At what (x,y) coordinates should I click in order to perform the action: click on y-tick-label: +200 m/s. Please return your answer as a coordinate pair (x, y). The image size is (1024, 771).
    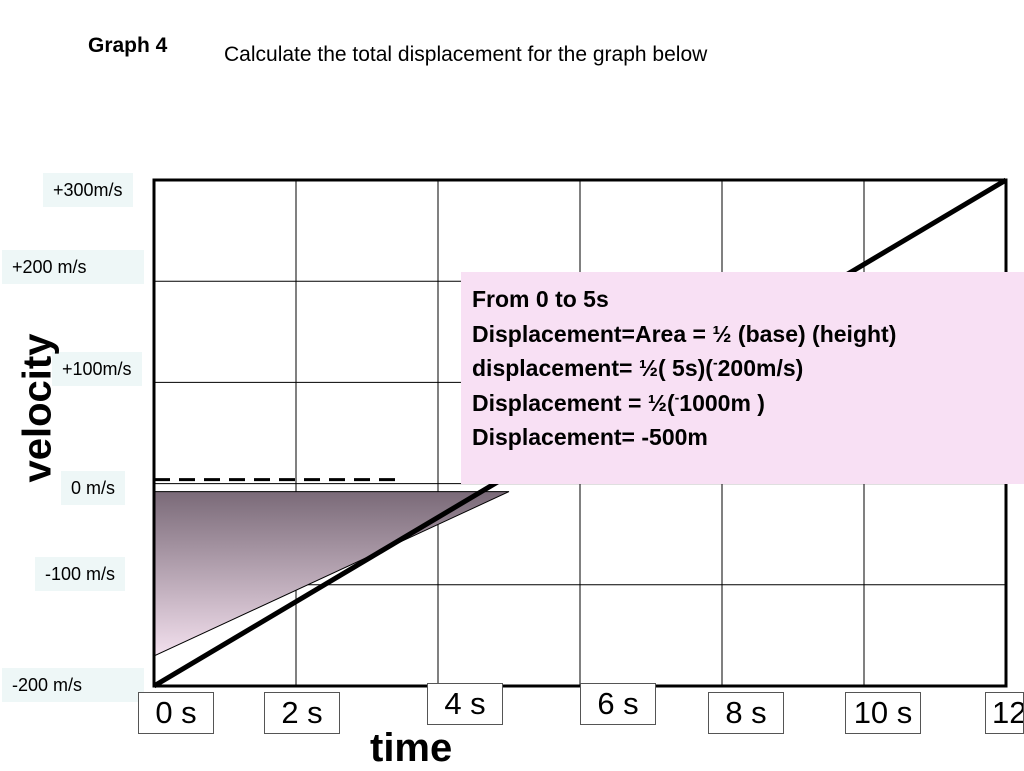
    Looking at the image, I should click on (73, 267).